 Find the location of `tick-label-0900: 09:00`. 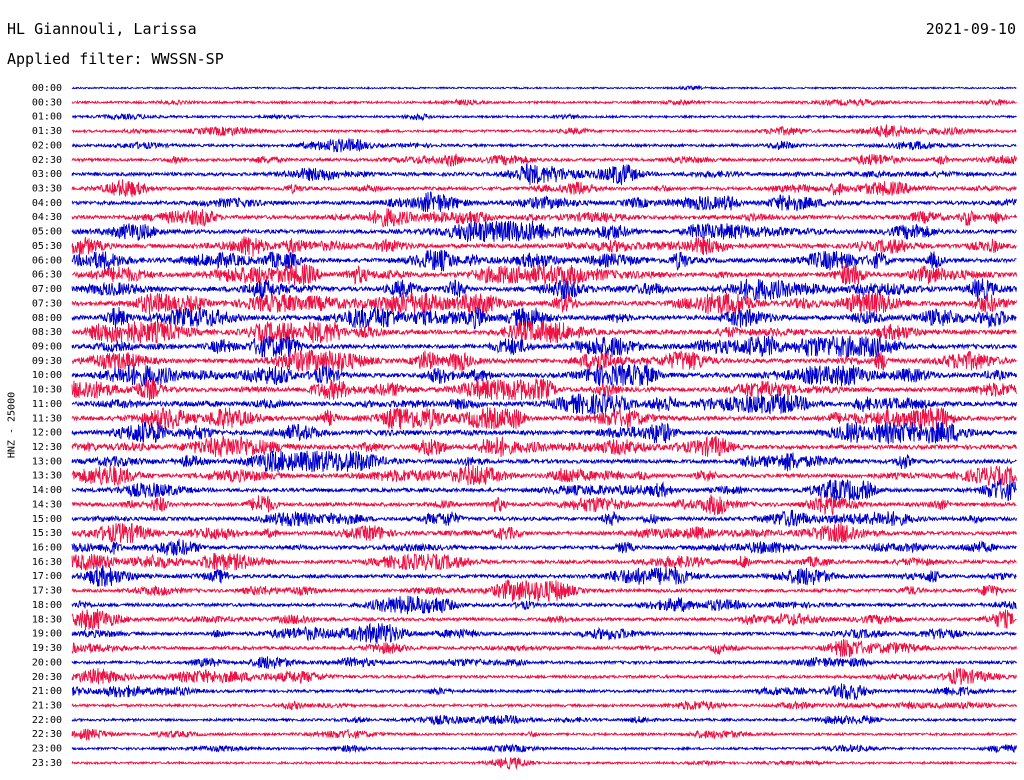

tick-label-0900: 09:00 is located at coordinates (47, 346).